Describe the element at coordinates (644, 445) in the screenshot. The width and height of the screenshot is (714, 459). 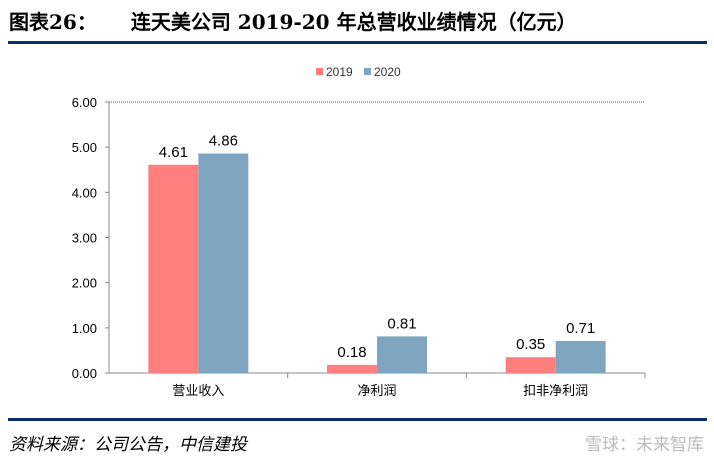
I see `watermark: 雪球：未来智库` at that location.